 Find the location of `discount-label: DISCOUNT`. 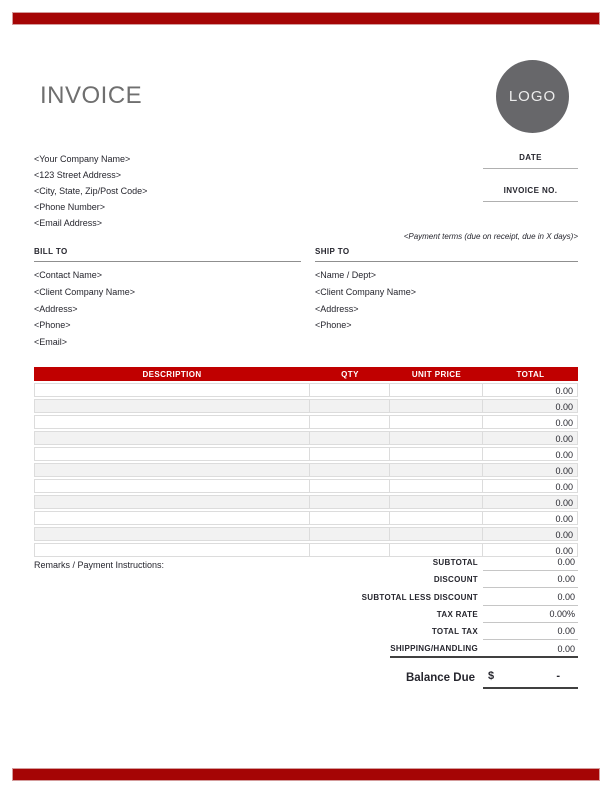

discount-label: DISCOUNT is located at coordinates (455, 580).